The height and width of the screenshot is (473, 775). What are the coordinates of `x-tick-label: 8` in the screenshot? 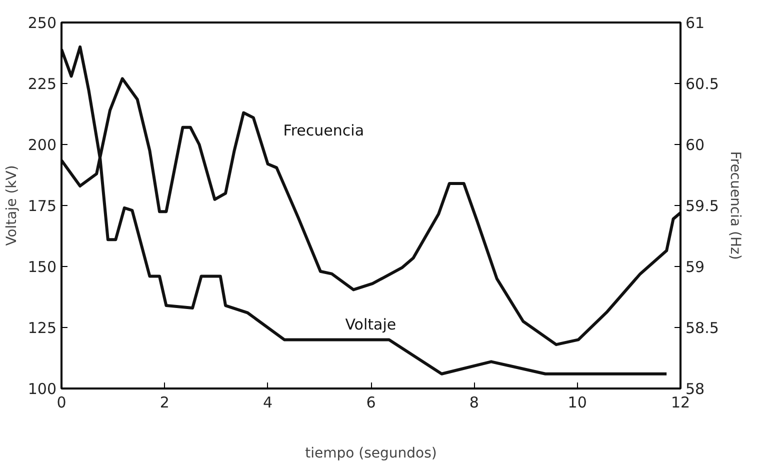 It's located at (474, 403).